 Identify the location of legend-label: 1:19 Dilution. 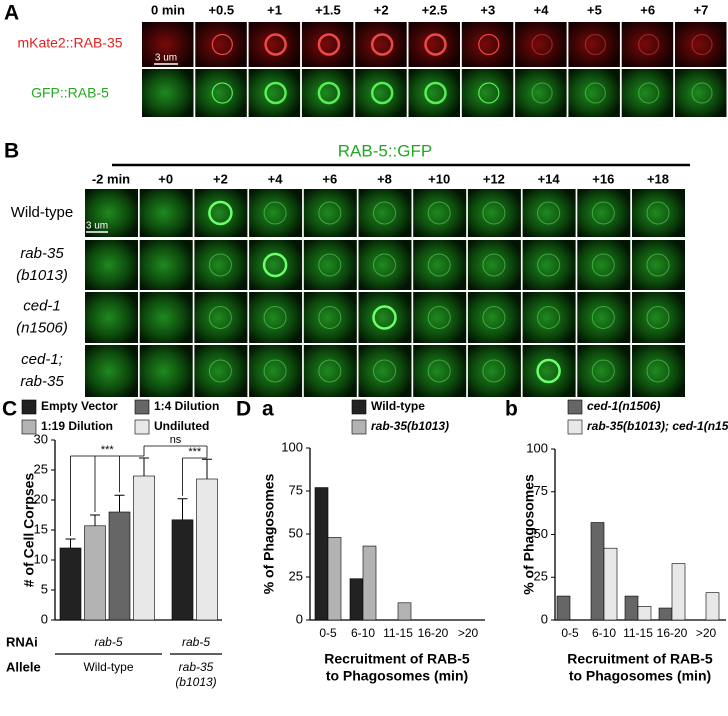
(77, 426).